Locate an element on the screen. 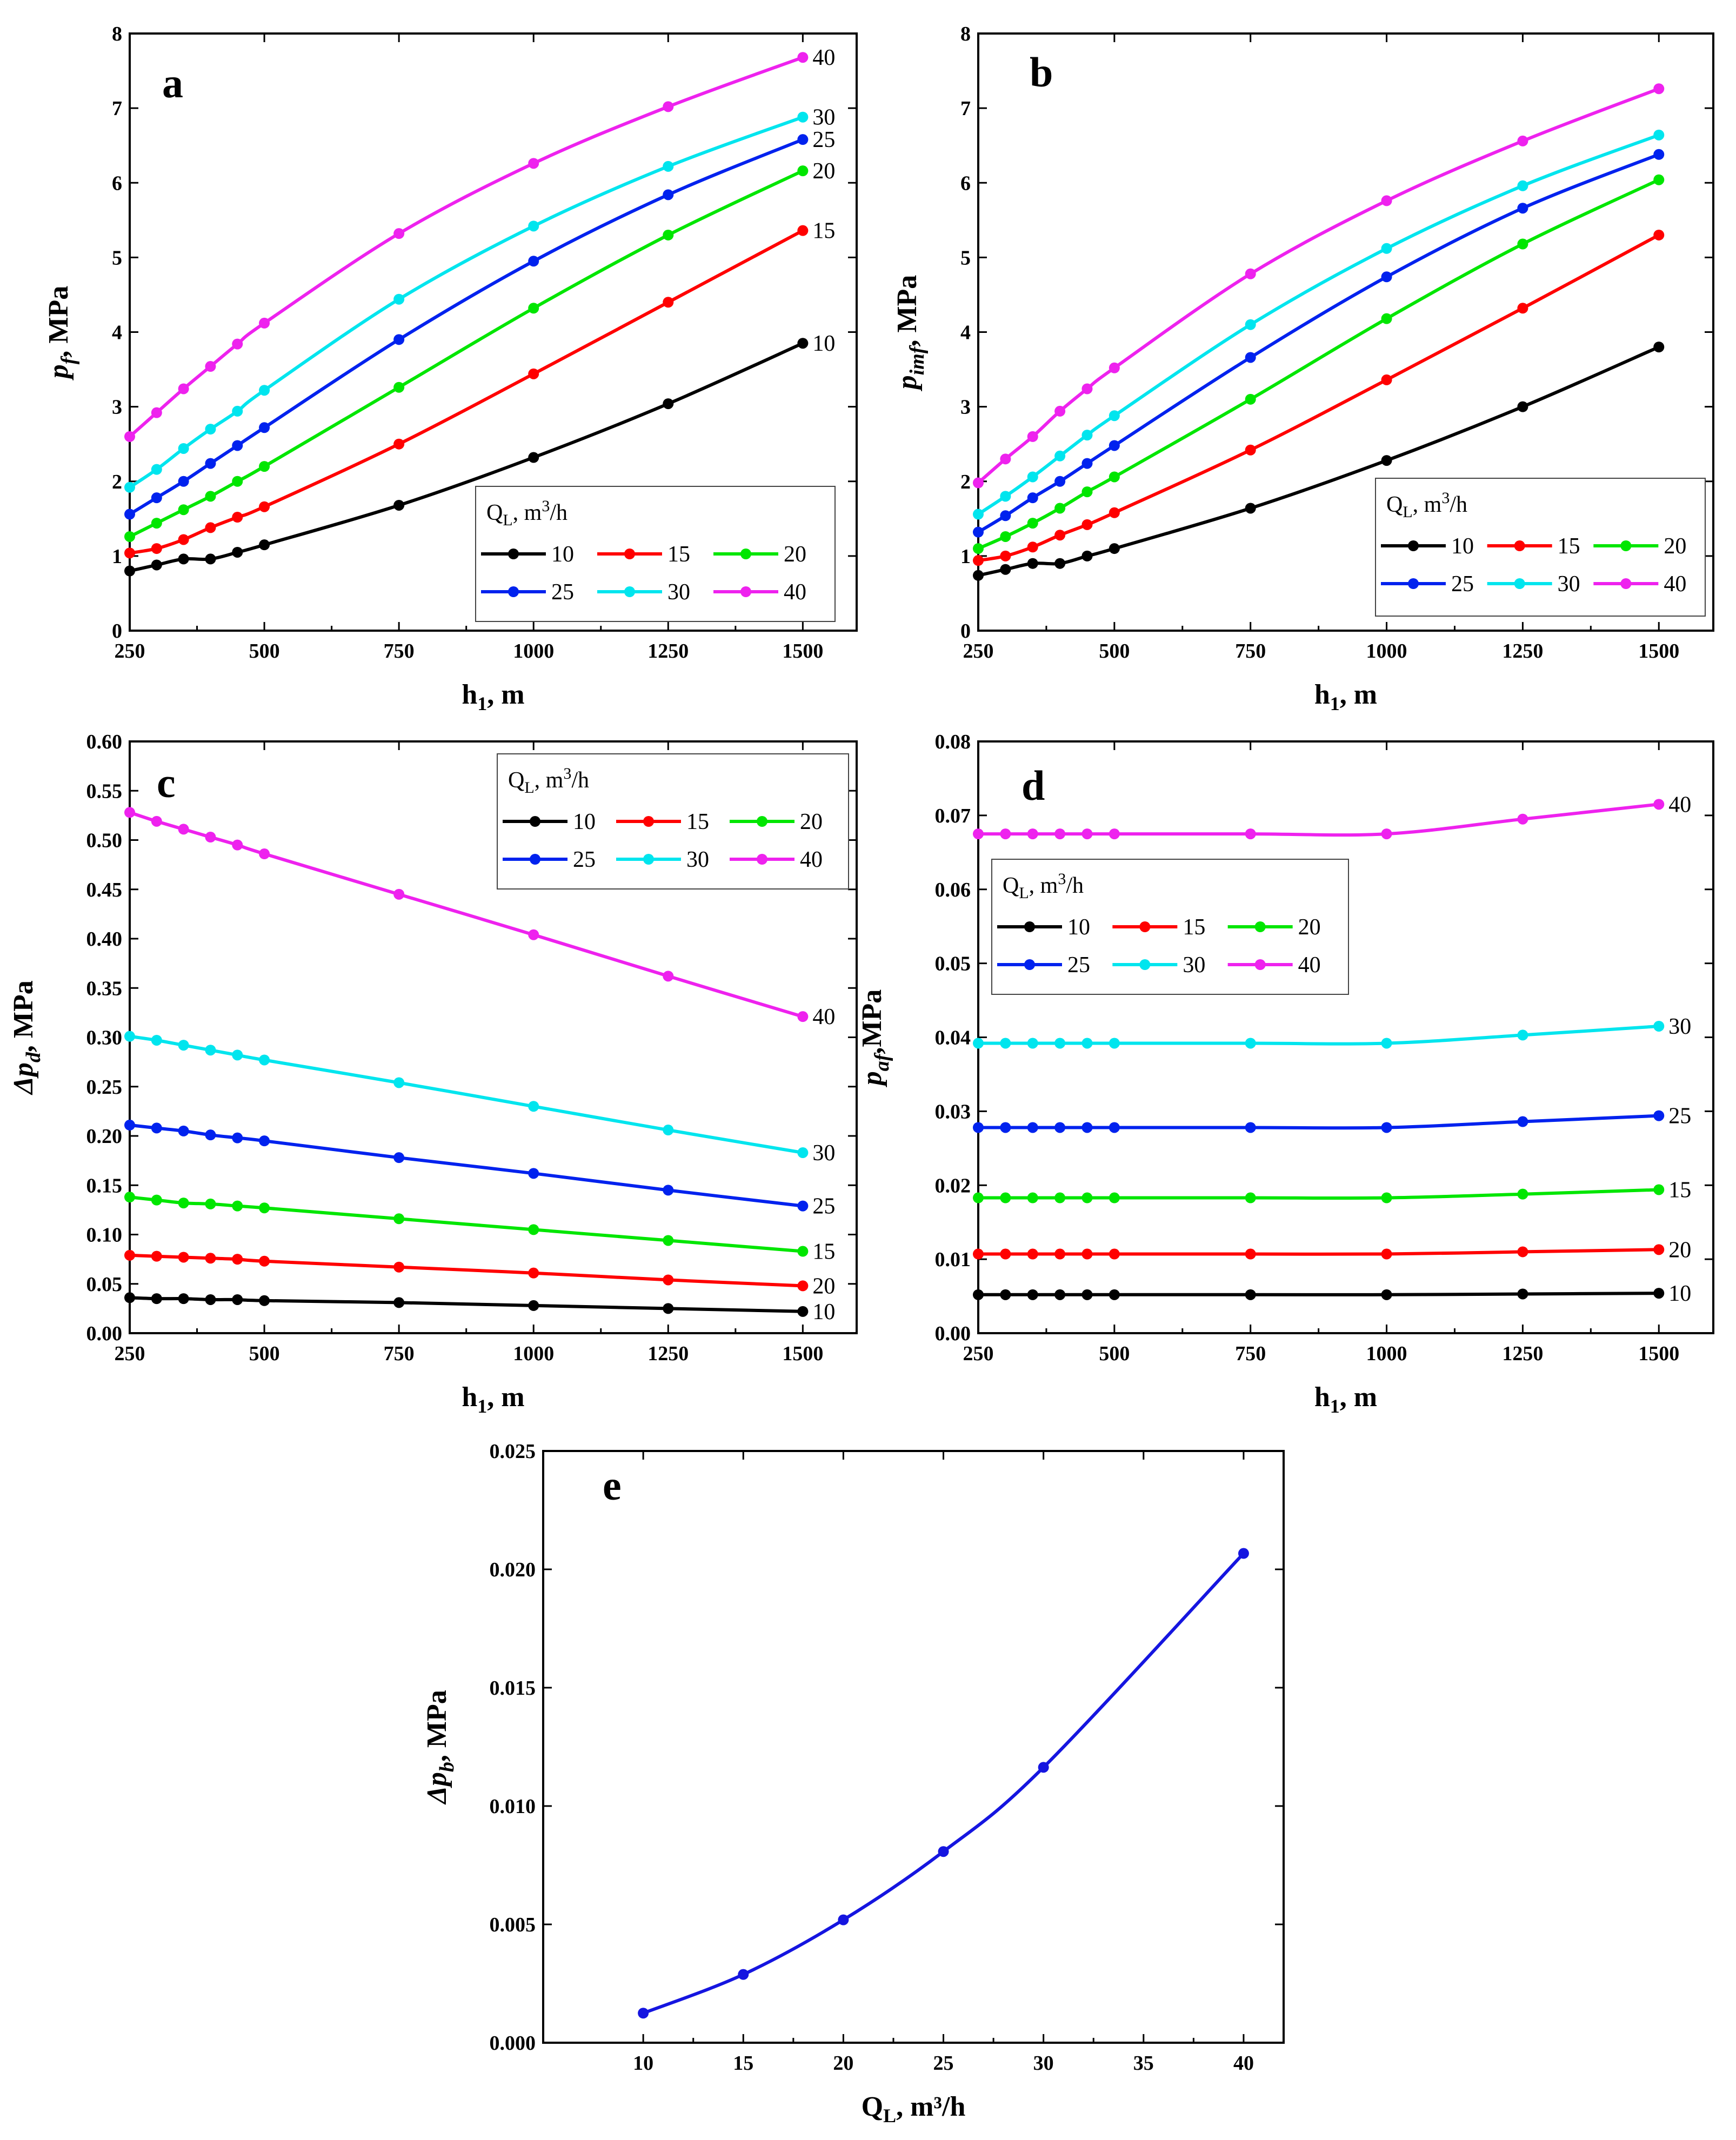  x-tick-label: 750 is located at coordinates (1251, 651).